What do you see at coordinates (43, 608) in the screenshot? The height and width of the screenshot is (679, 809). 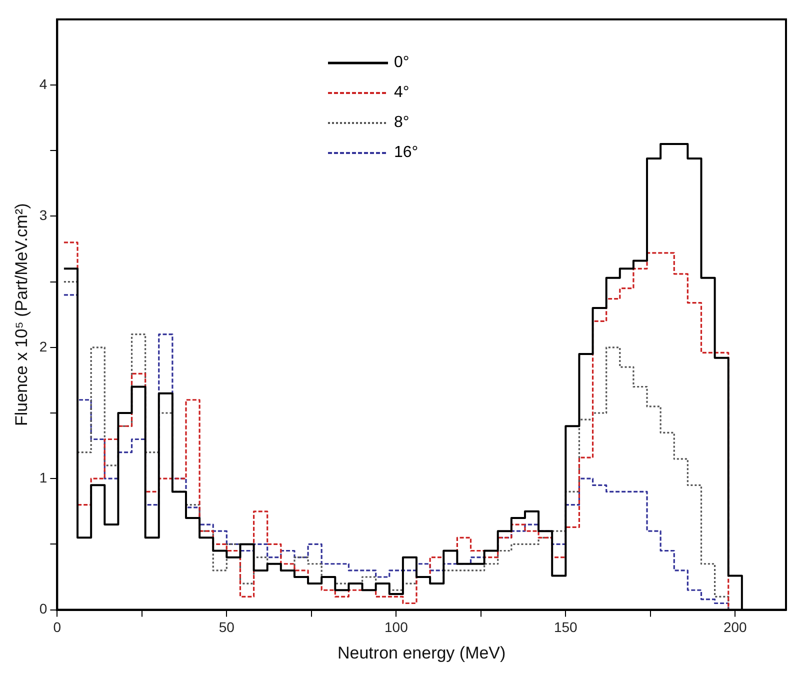 I see `y-tick-label: 0` at bounding box center [43, 608].